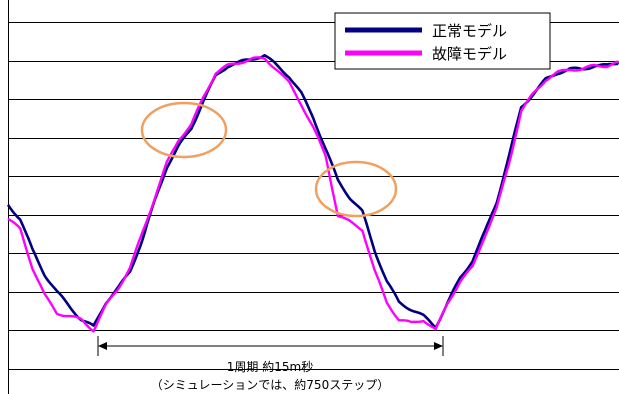  I want to click on highlight-layer, so click(269, 159).